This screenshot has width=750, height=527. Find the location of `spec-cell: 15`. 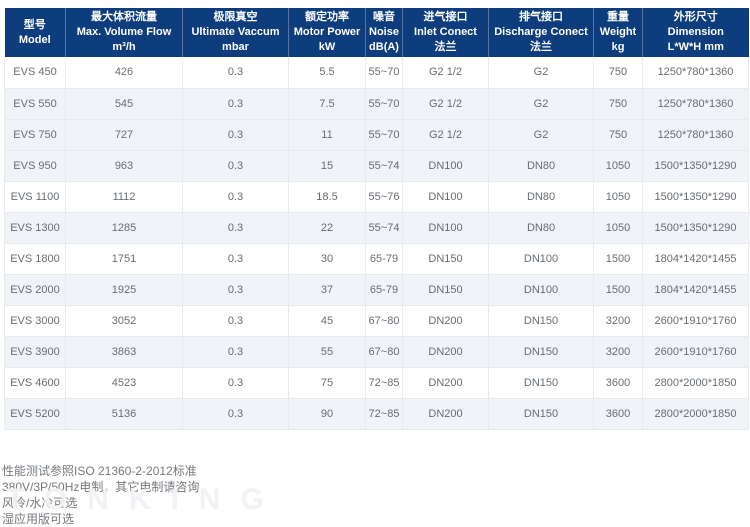

spec-cell: 15 is located at coordinates (327, 166).